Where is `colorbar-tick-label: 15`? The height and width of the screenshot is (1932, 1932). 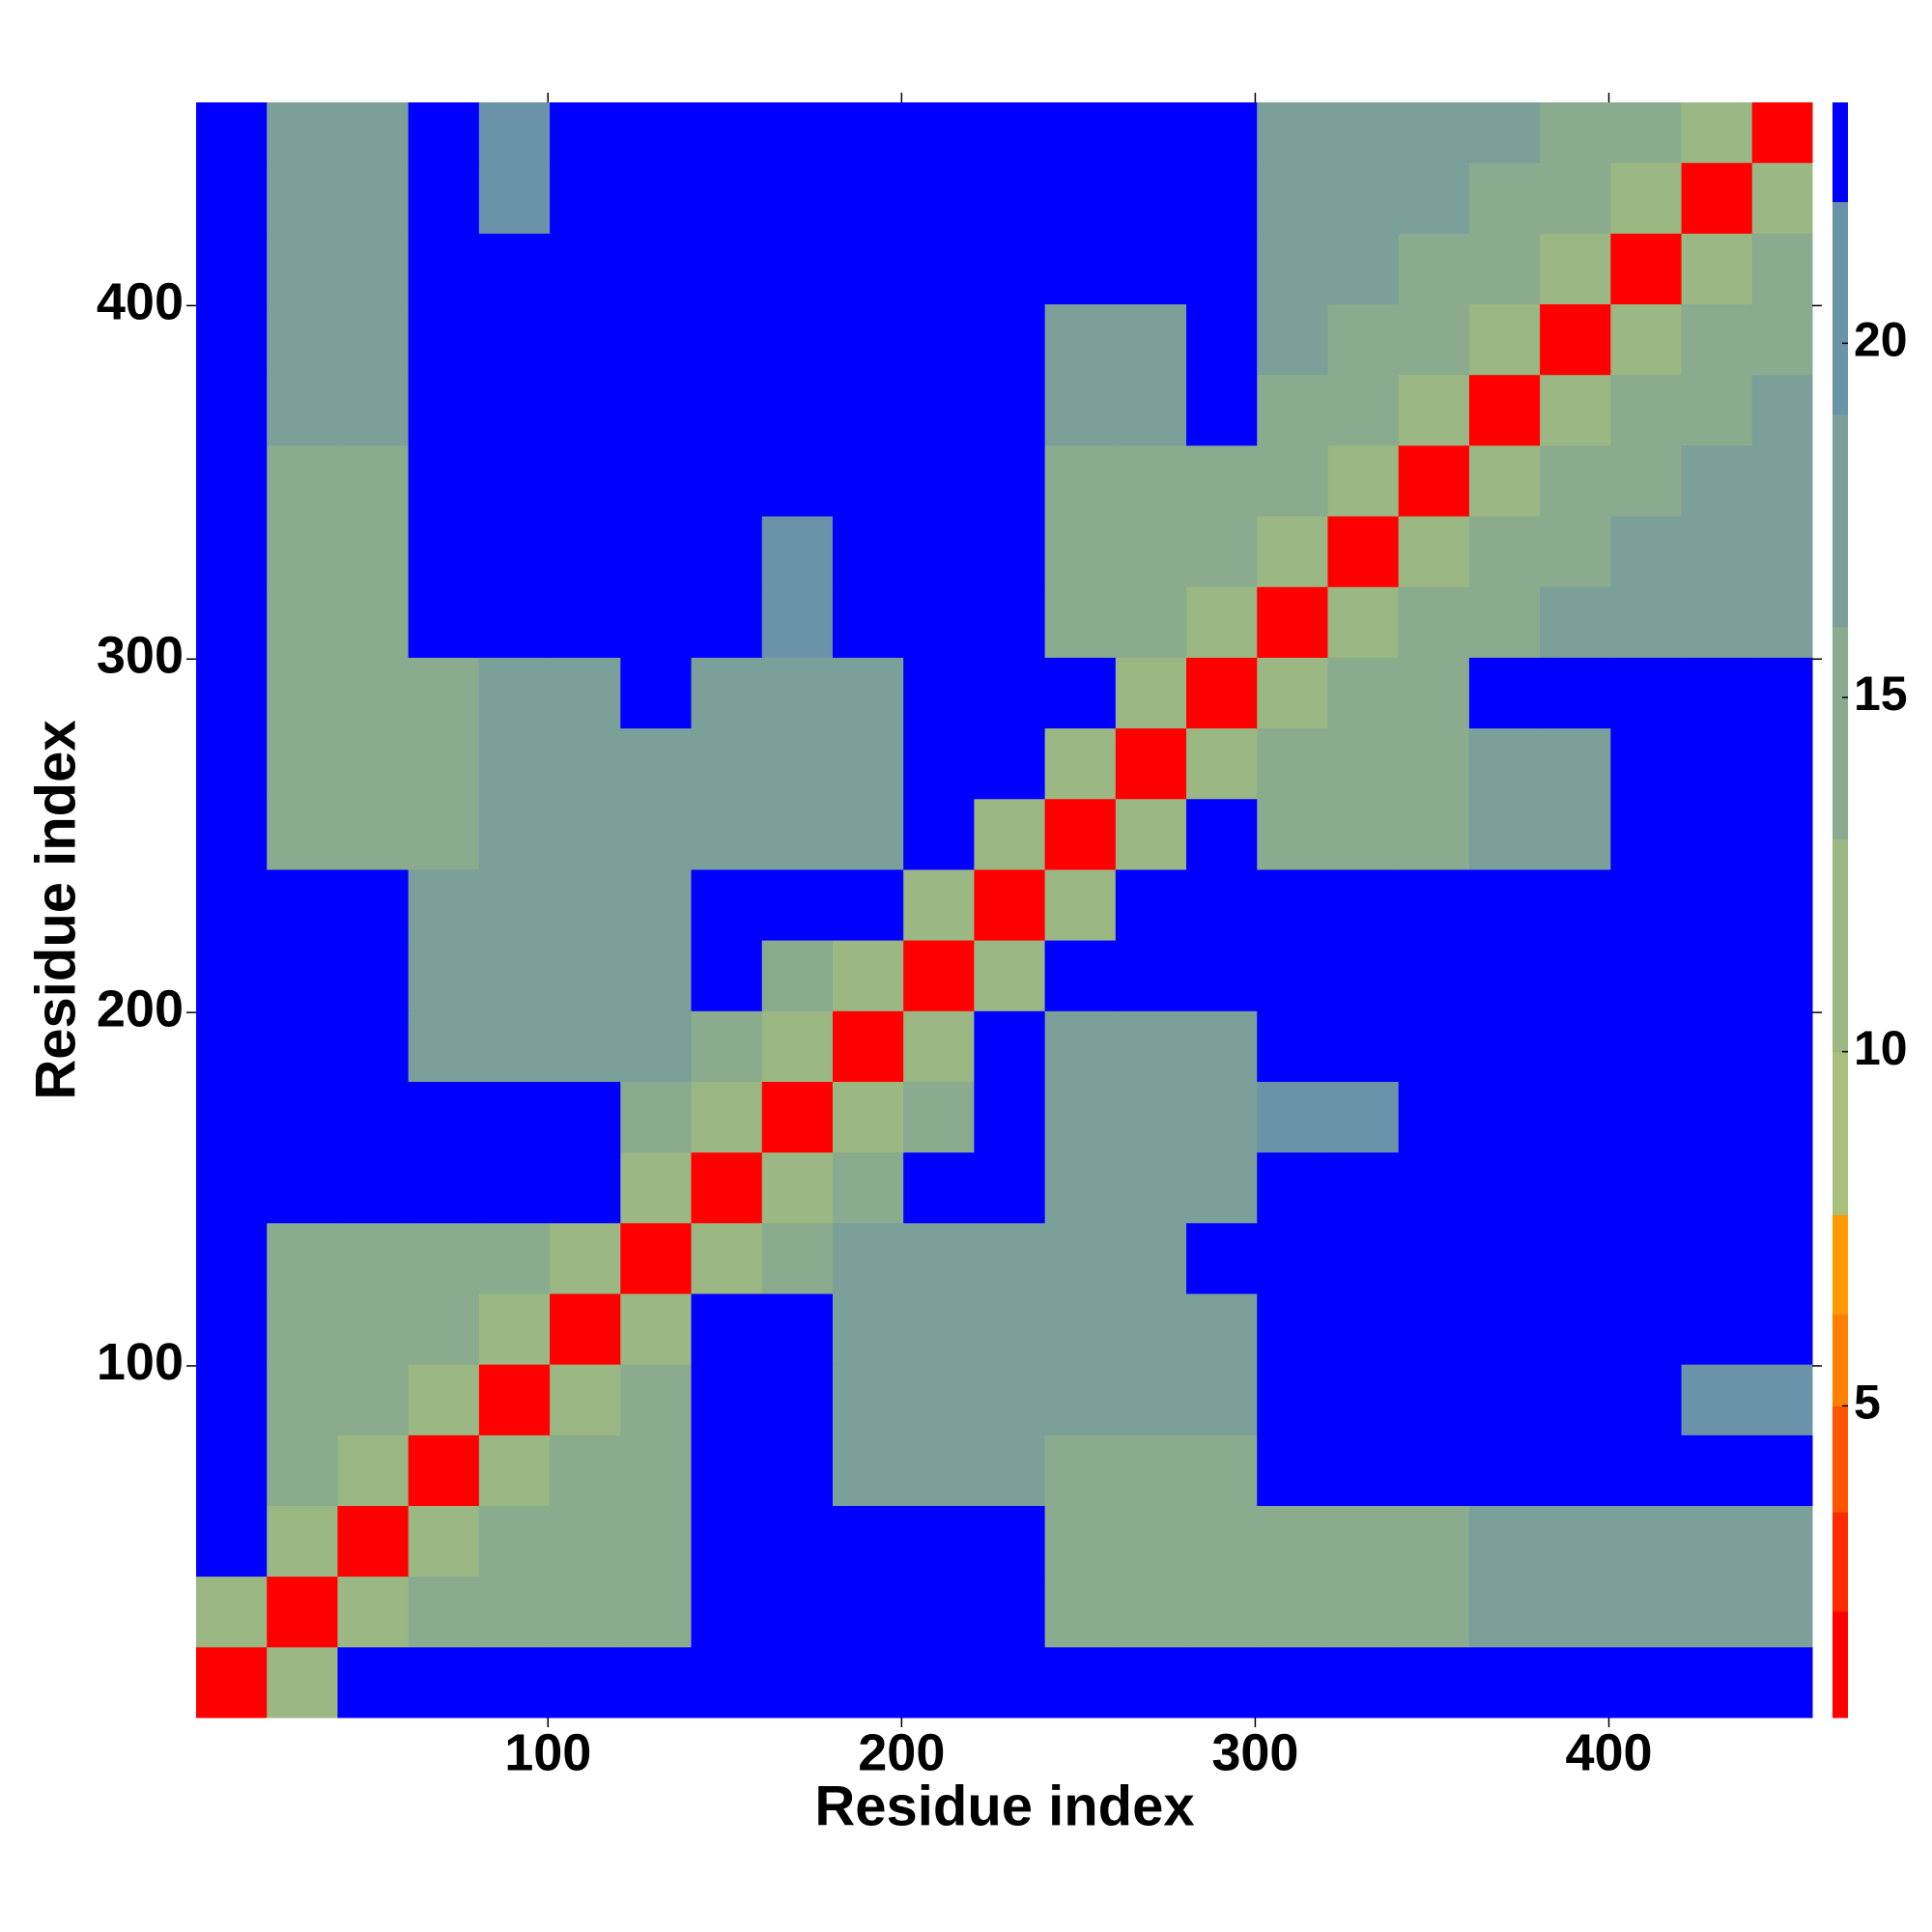 colorbar-tick-label: 15 is located at coordinates (1881, 694).